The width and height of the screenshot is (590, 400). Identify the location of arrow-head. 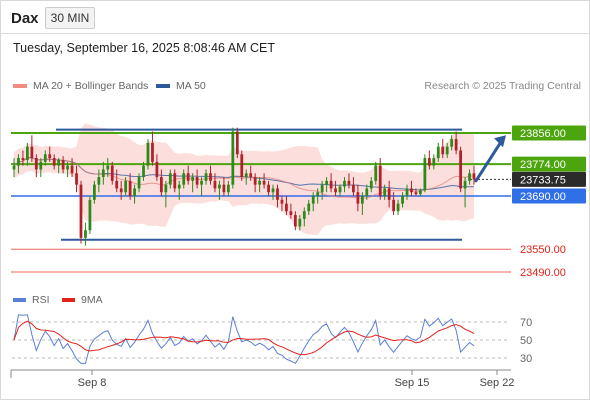
(500, 141).